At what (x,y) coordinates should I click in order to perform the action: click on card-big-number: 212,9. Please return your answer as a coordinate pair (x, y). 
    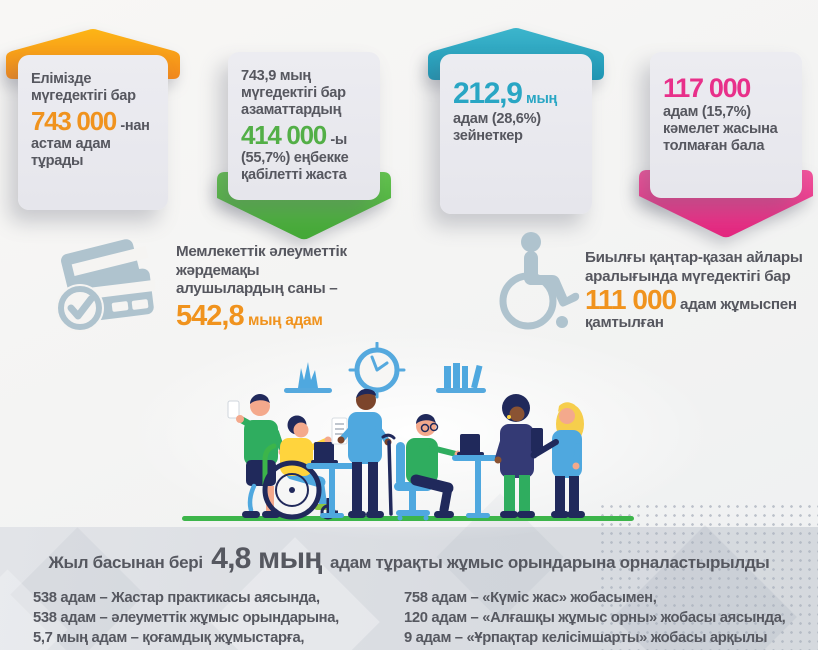
    Looking at the image, I should click on (488, 93).